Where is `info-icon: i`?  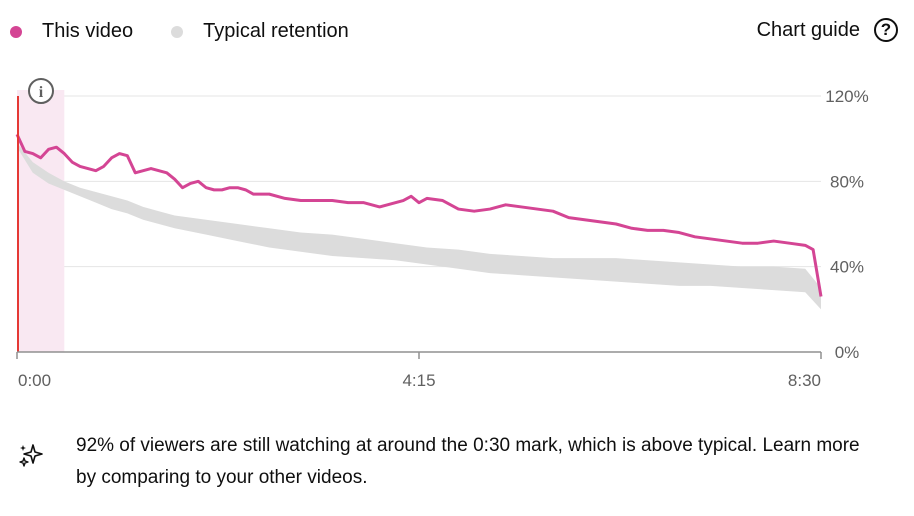
info-icon: i is located at coordinates (41, 91).